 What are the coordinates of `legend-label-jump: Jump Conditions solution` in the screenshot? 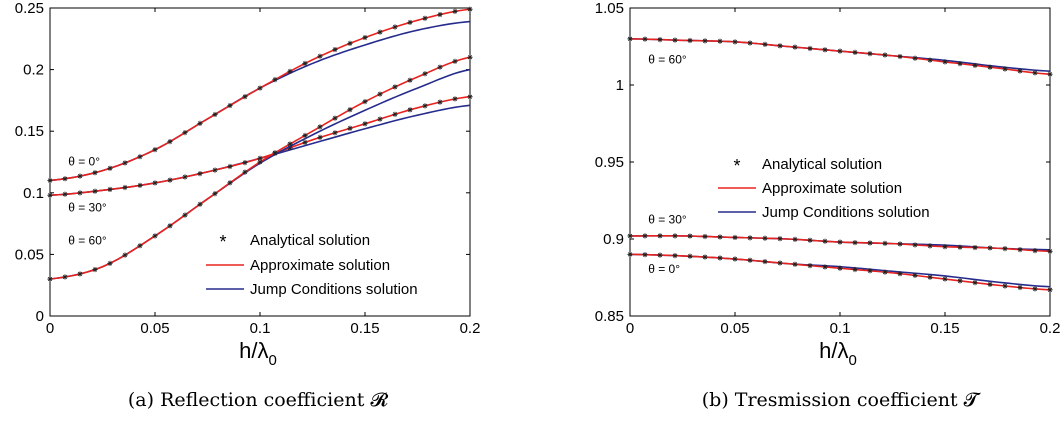 It's located at (334, 289).